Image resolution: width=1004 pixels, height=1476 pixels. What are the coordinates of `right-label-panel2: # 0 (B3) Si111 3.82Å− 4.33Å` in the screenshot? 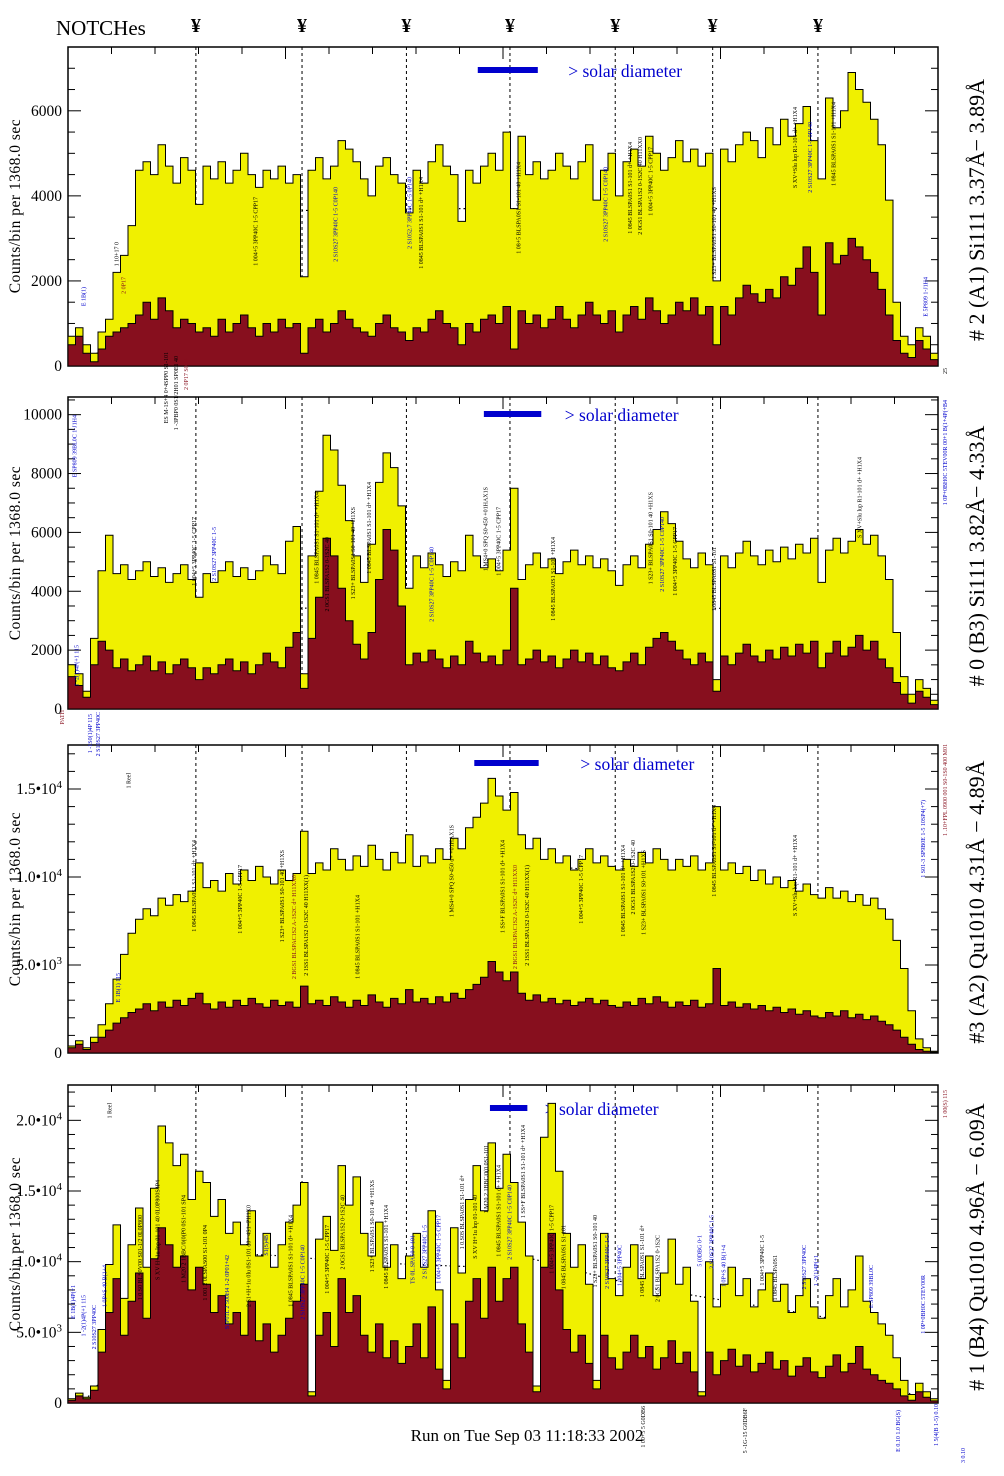 It's located at (976, 556).